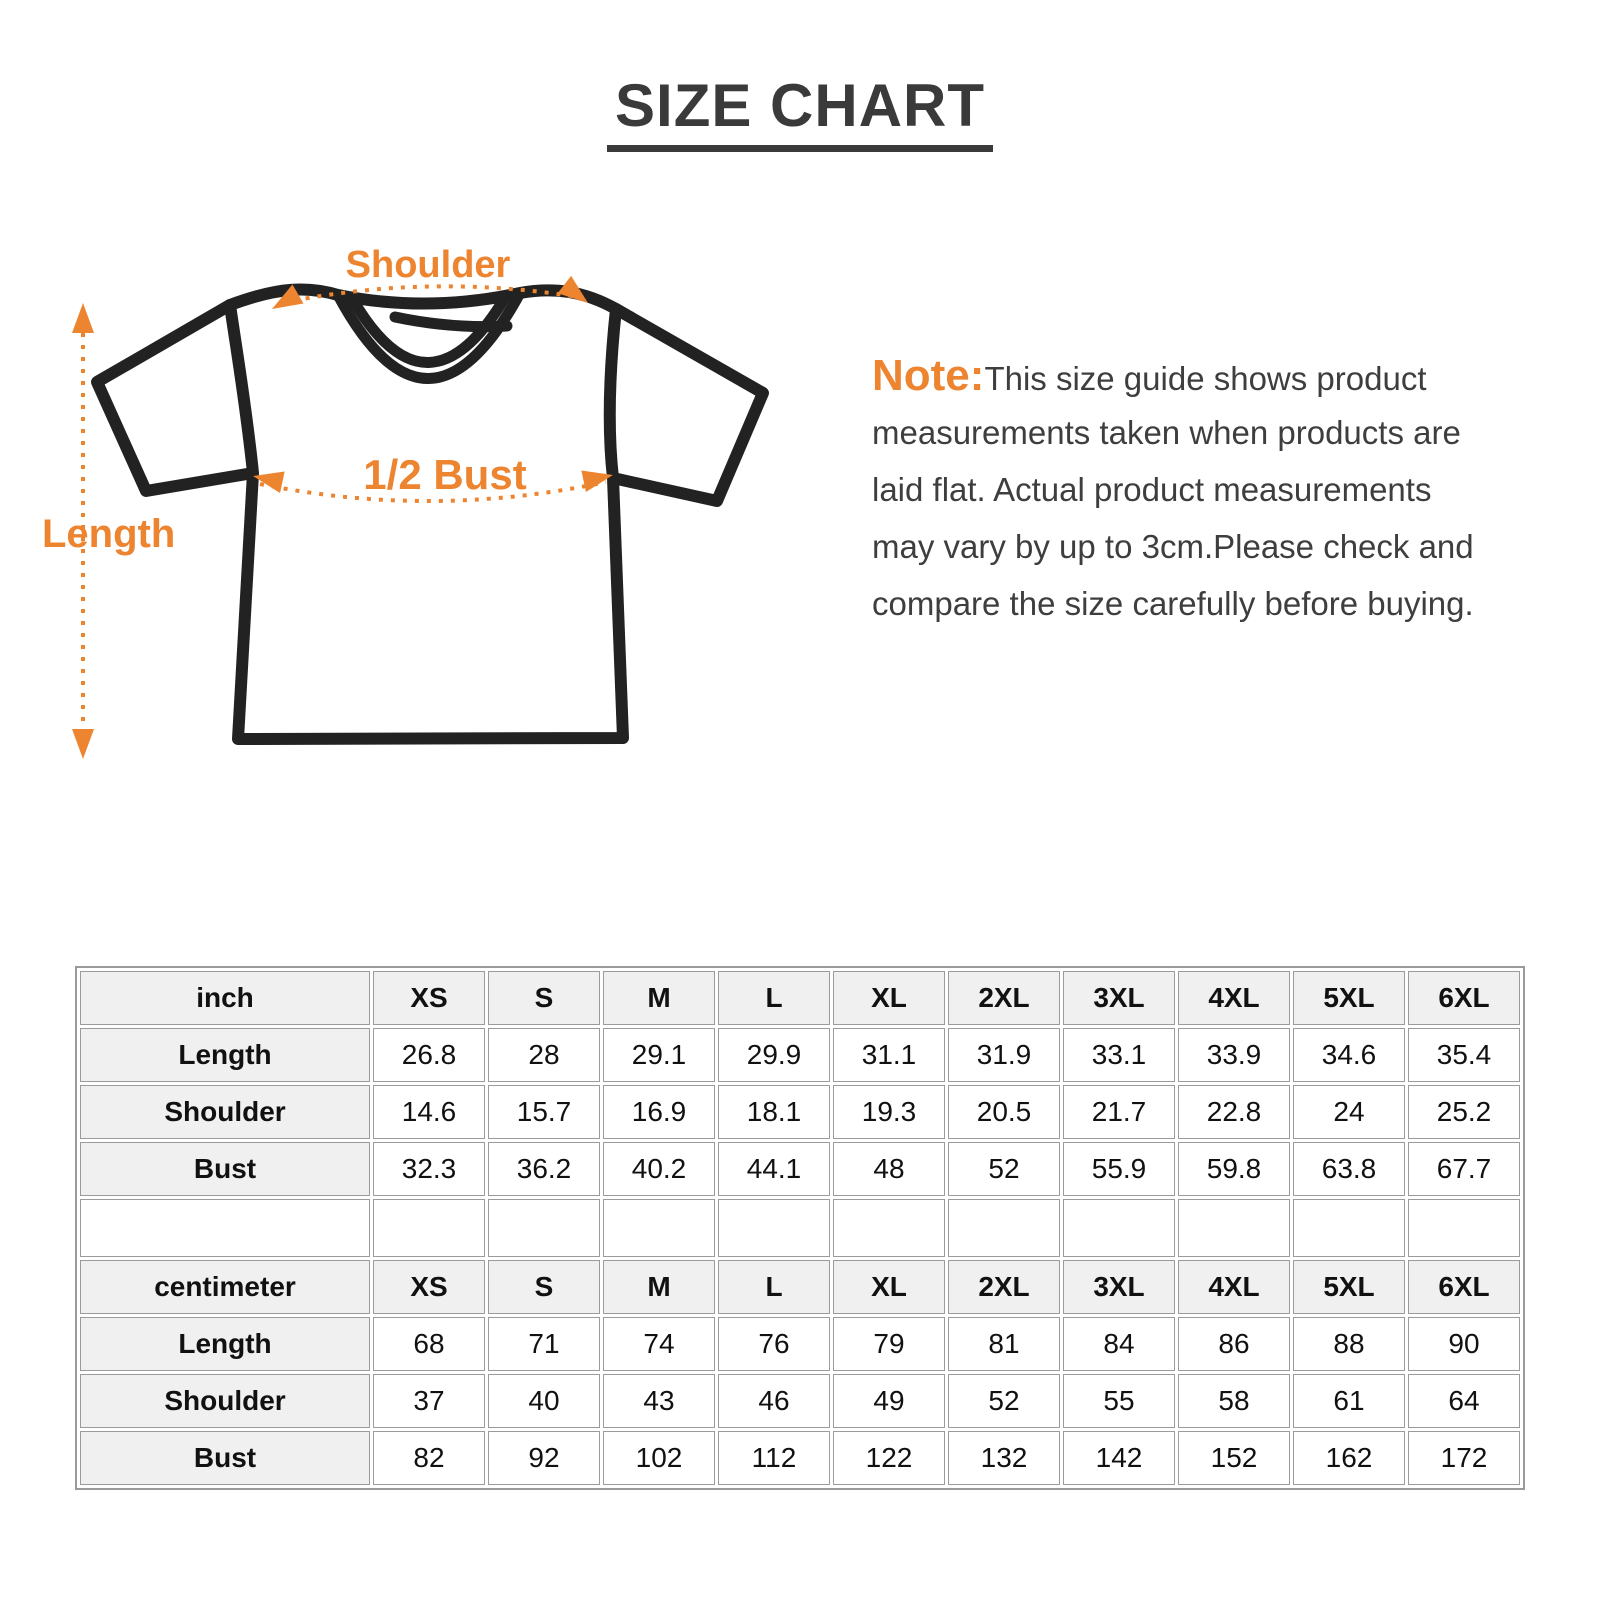  I want to click on value-cell: 162, so click(1349, 1458).